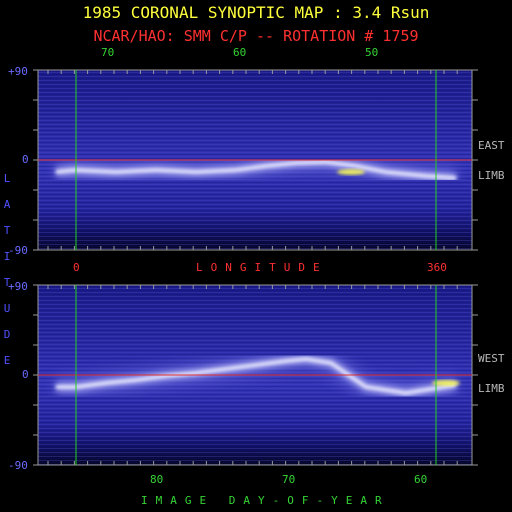  What do you see at coordinates (7, 334) in the screenshot?
I see `ylabel-letter: D` at bounding box center [7, 334].